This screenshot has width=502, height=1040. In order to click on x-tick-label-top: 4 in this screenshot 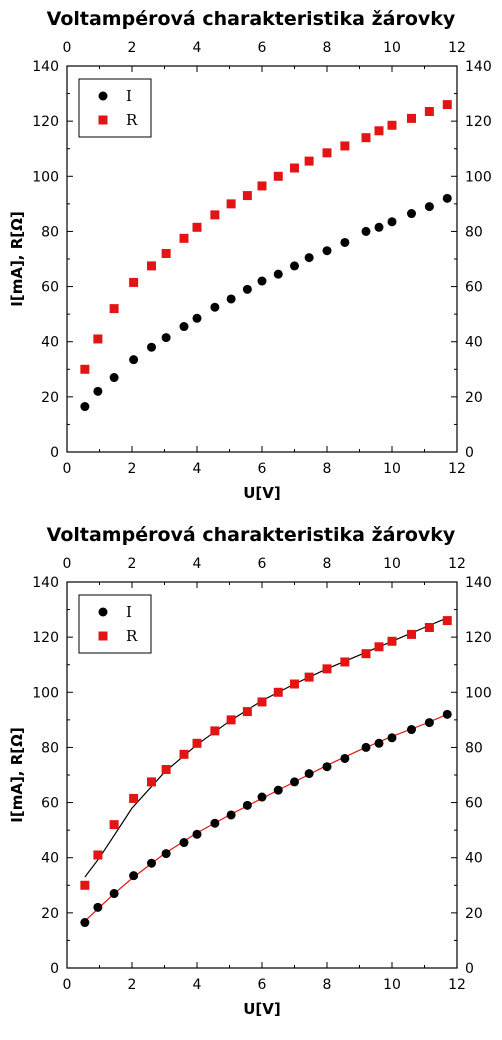, I will do `click(197, 564)`.